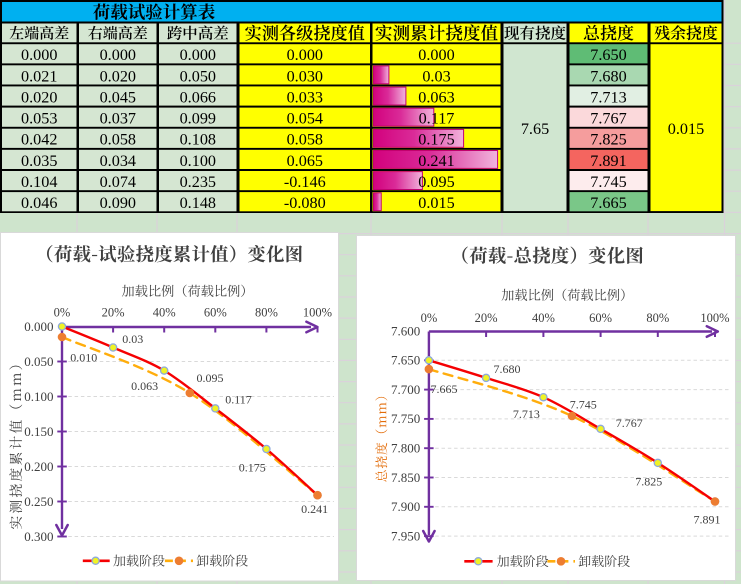  Describe the element at coordinates (38, 536) in the screenshot. I see `svg-text: 0.300` at that location.